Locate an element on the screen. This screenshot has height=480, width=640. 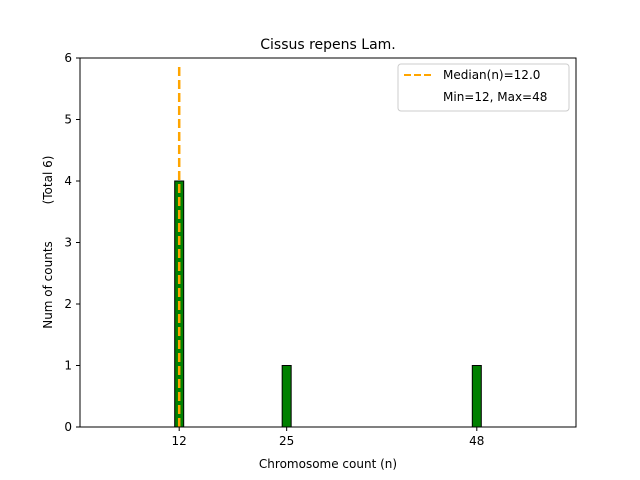
legend: Median(n)=12.0 Min=12, Max=48 is located at coordinates (483, 87).